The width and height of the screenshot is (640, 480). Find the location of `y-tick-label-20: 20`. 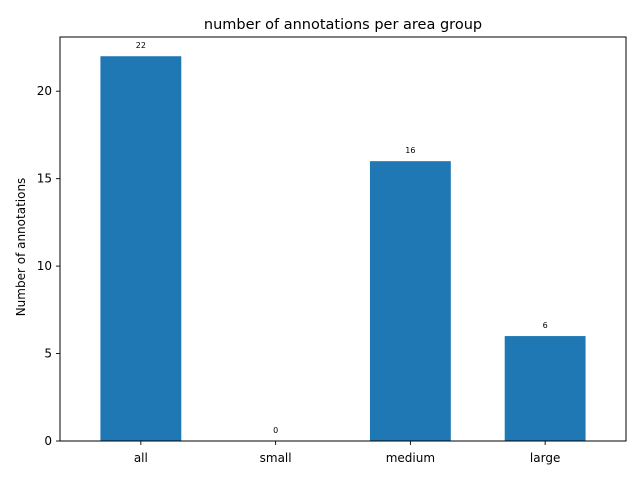

y-tick-label-20: 20 is located at coordinates (44, 91).